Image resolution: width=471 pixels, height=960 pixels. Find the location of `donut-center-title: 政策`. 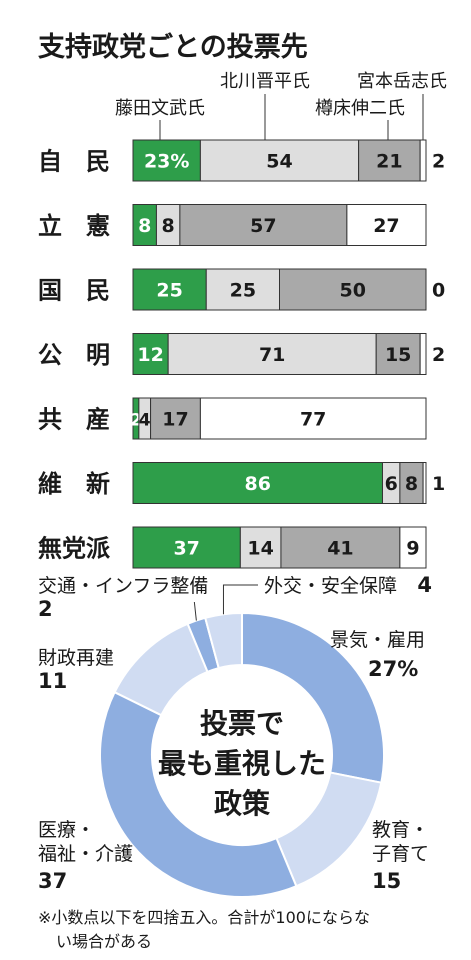

donut-center-title: 政策 is located at coordinates (242, 803).